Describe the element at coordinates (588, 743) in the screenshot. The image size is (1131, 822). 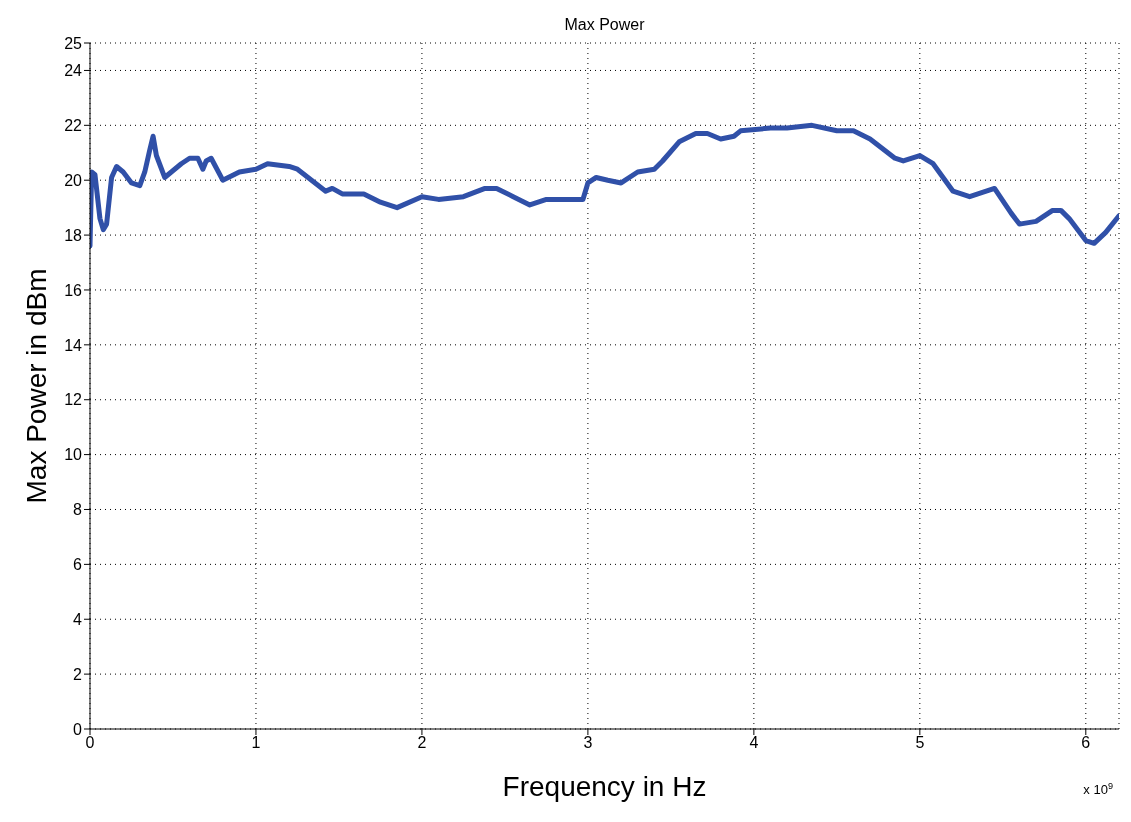
I see `x-tick-label: 3` at that location.